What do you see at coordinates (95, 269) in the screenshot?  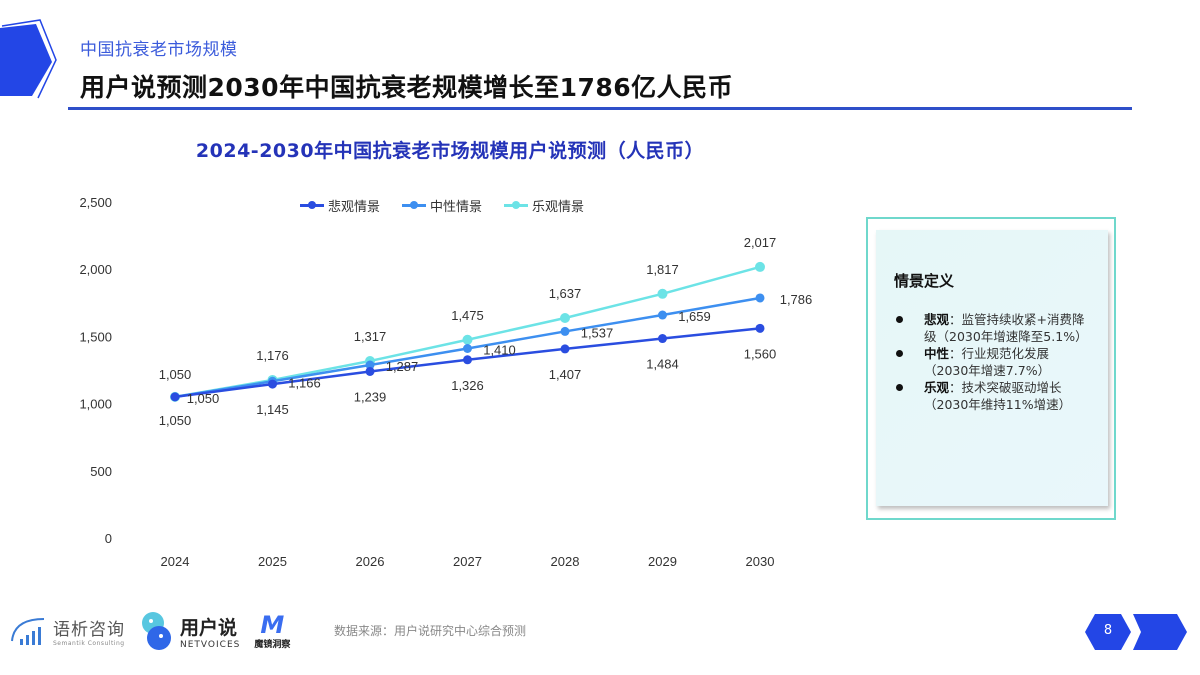 I see `y-tick-label: 2,000` at bounding box center [95, 269].